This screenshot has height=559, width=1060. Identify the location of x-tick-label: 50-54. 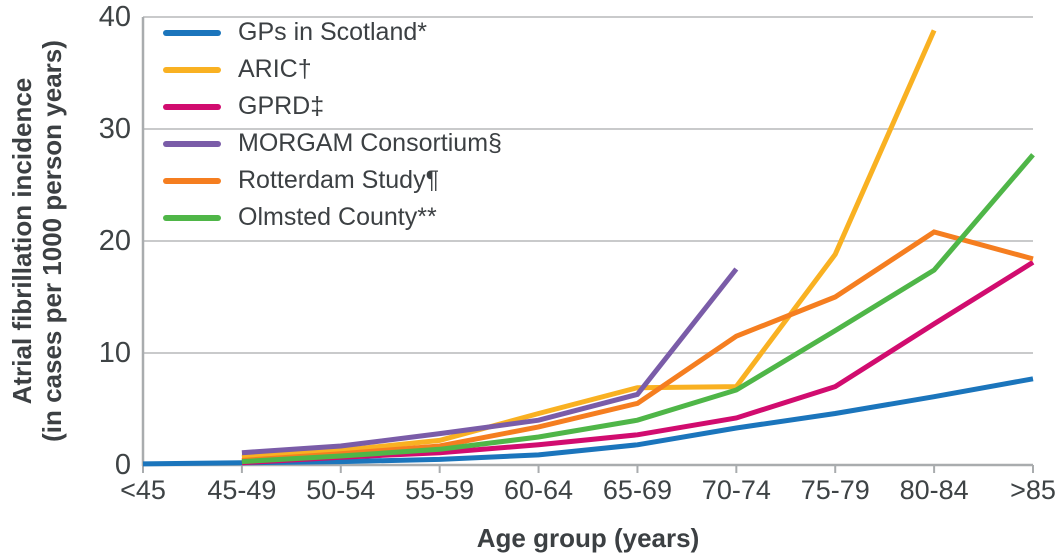
(341, 490).